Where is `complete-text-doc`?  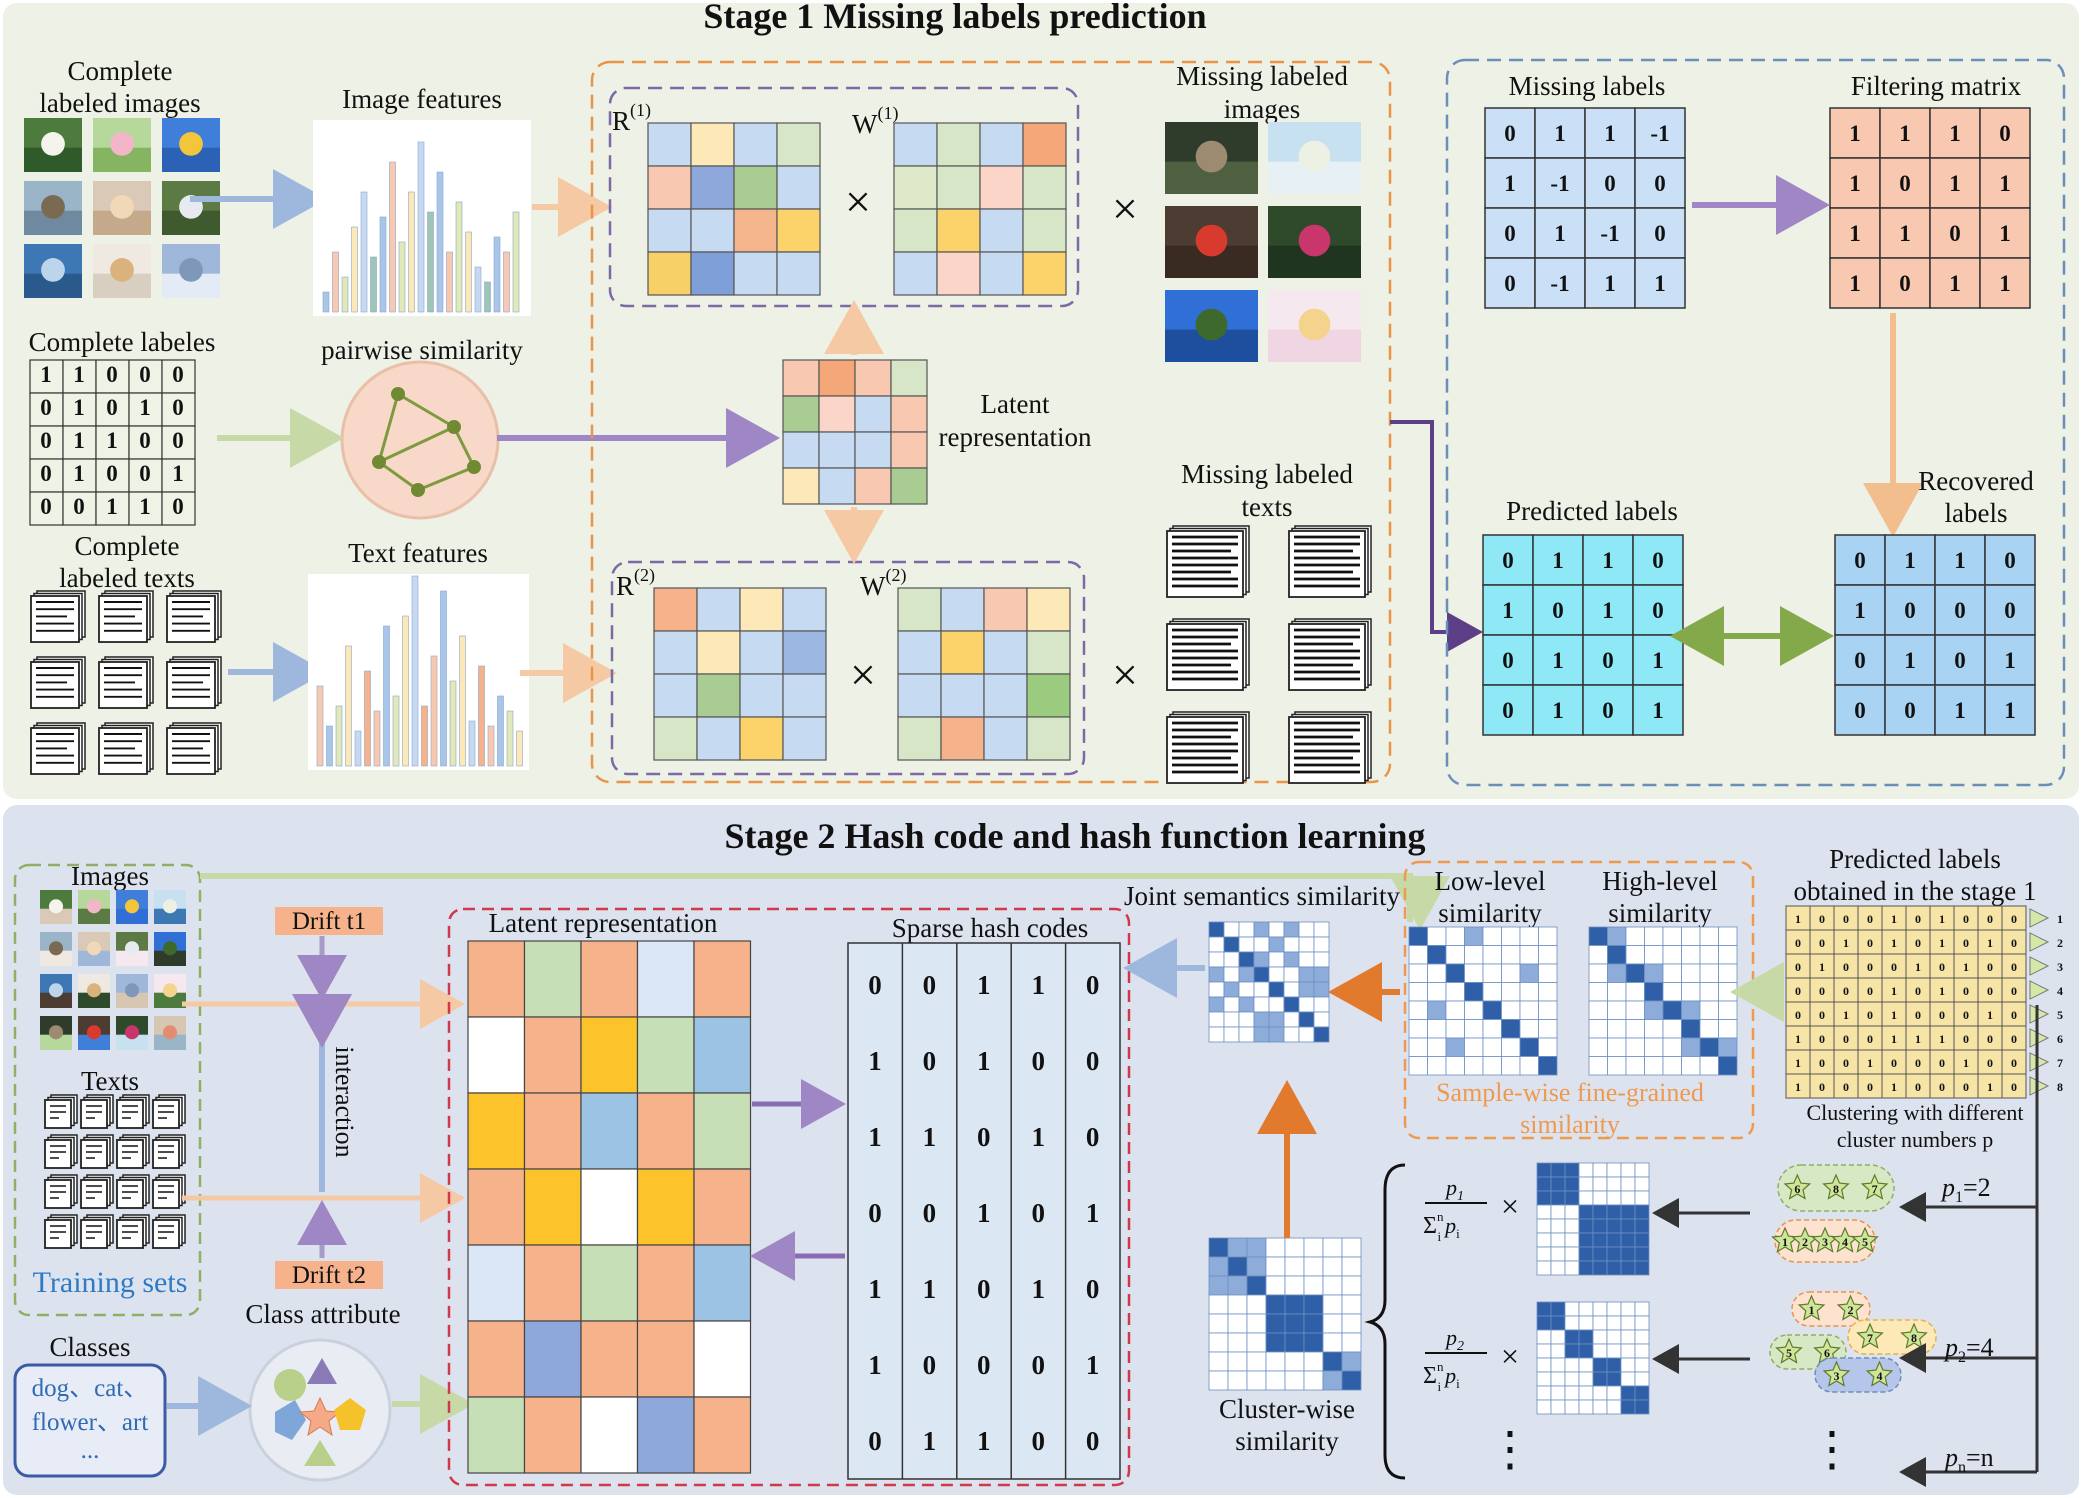 complete-text-doc is located at coordinates (191, 751).